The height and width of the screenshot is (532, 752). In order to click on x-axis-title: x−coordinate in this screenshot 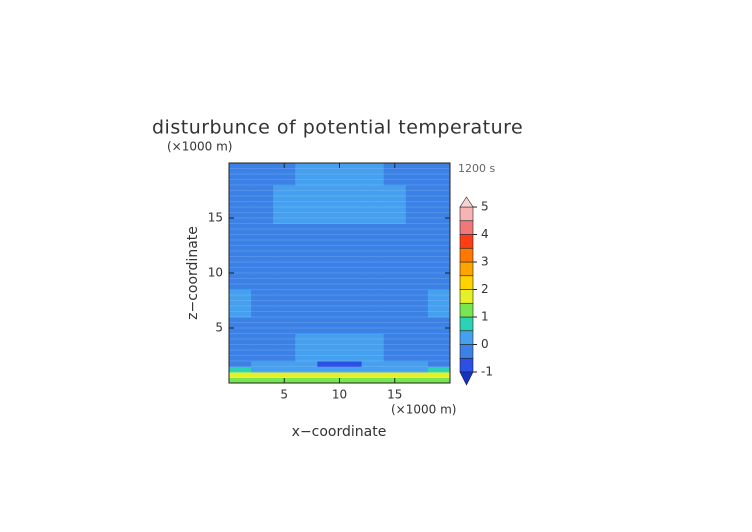, I will do `click(339, 432)`.